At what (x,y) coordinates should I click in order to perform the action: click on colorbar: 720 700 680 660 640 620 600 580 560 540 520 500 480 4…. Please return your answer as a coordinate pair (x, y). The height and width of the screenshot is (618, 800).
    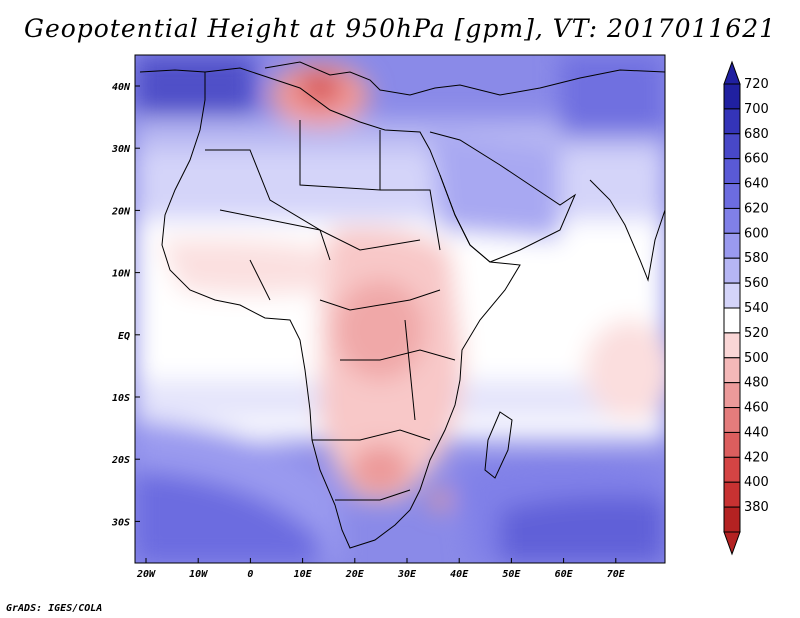
    Looking at the image, I should click on (746, 308).